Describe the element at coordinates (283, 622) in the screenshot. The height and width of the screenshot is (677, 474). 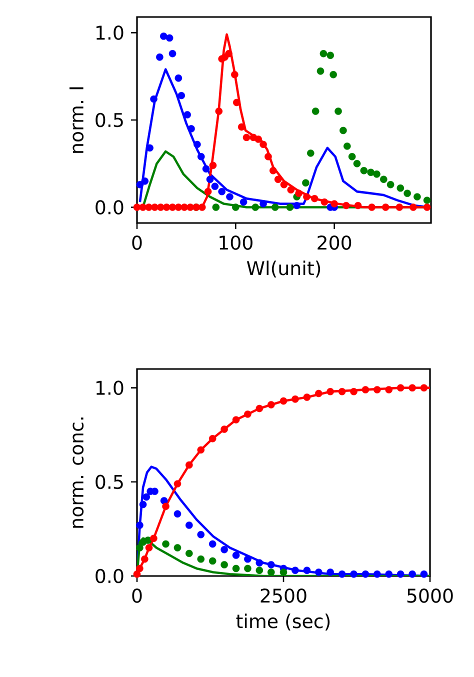
I see `x-axis-title: time (sec)` at that location.